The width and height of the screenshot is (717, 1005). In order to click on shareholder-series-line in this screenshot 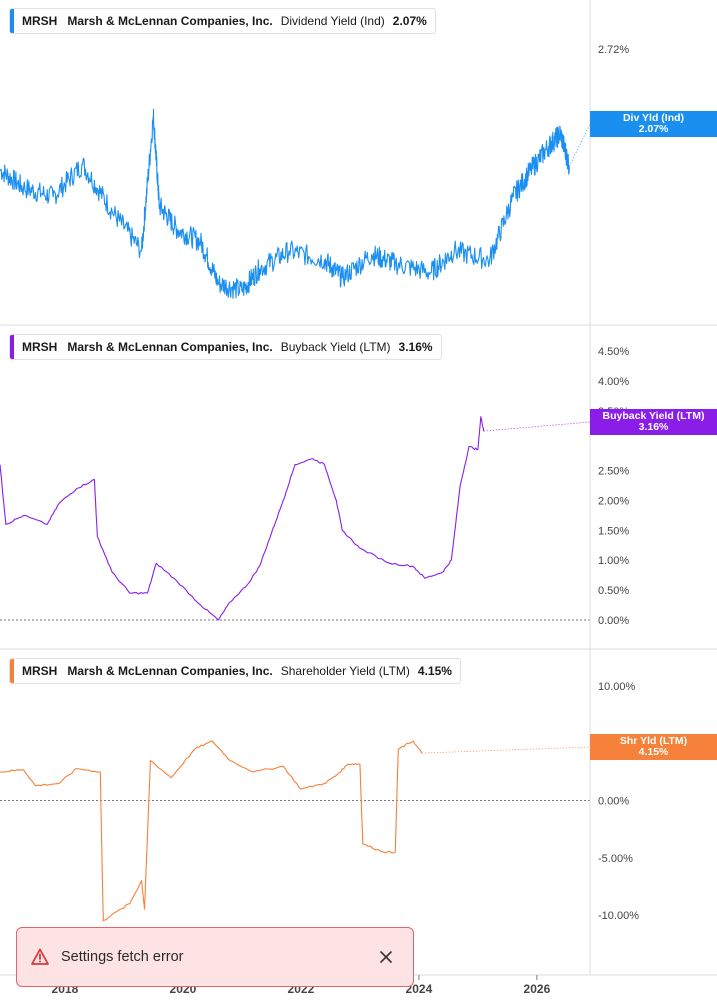, I will do `click(211, 831)`.